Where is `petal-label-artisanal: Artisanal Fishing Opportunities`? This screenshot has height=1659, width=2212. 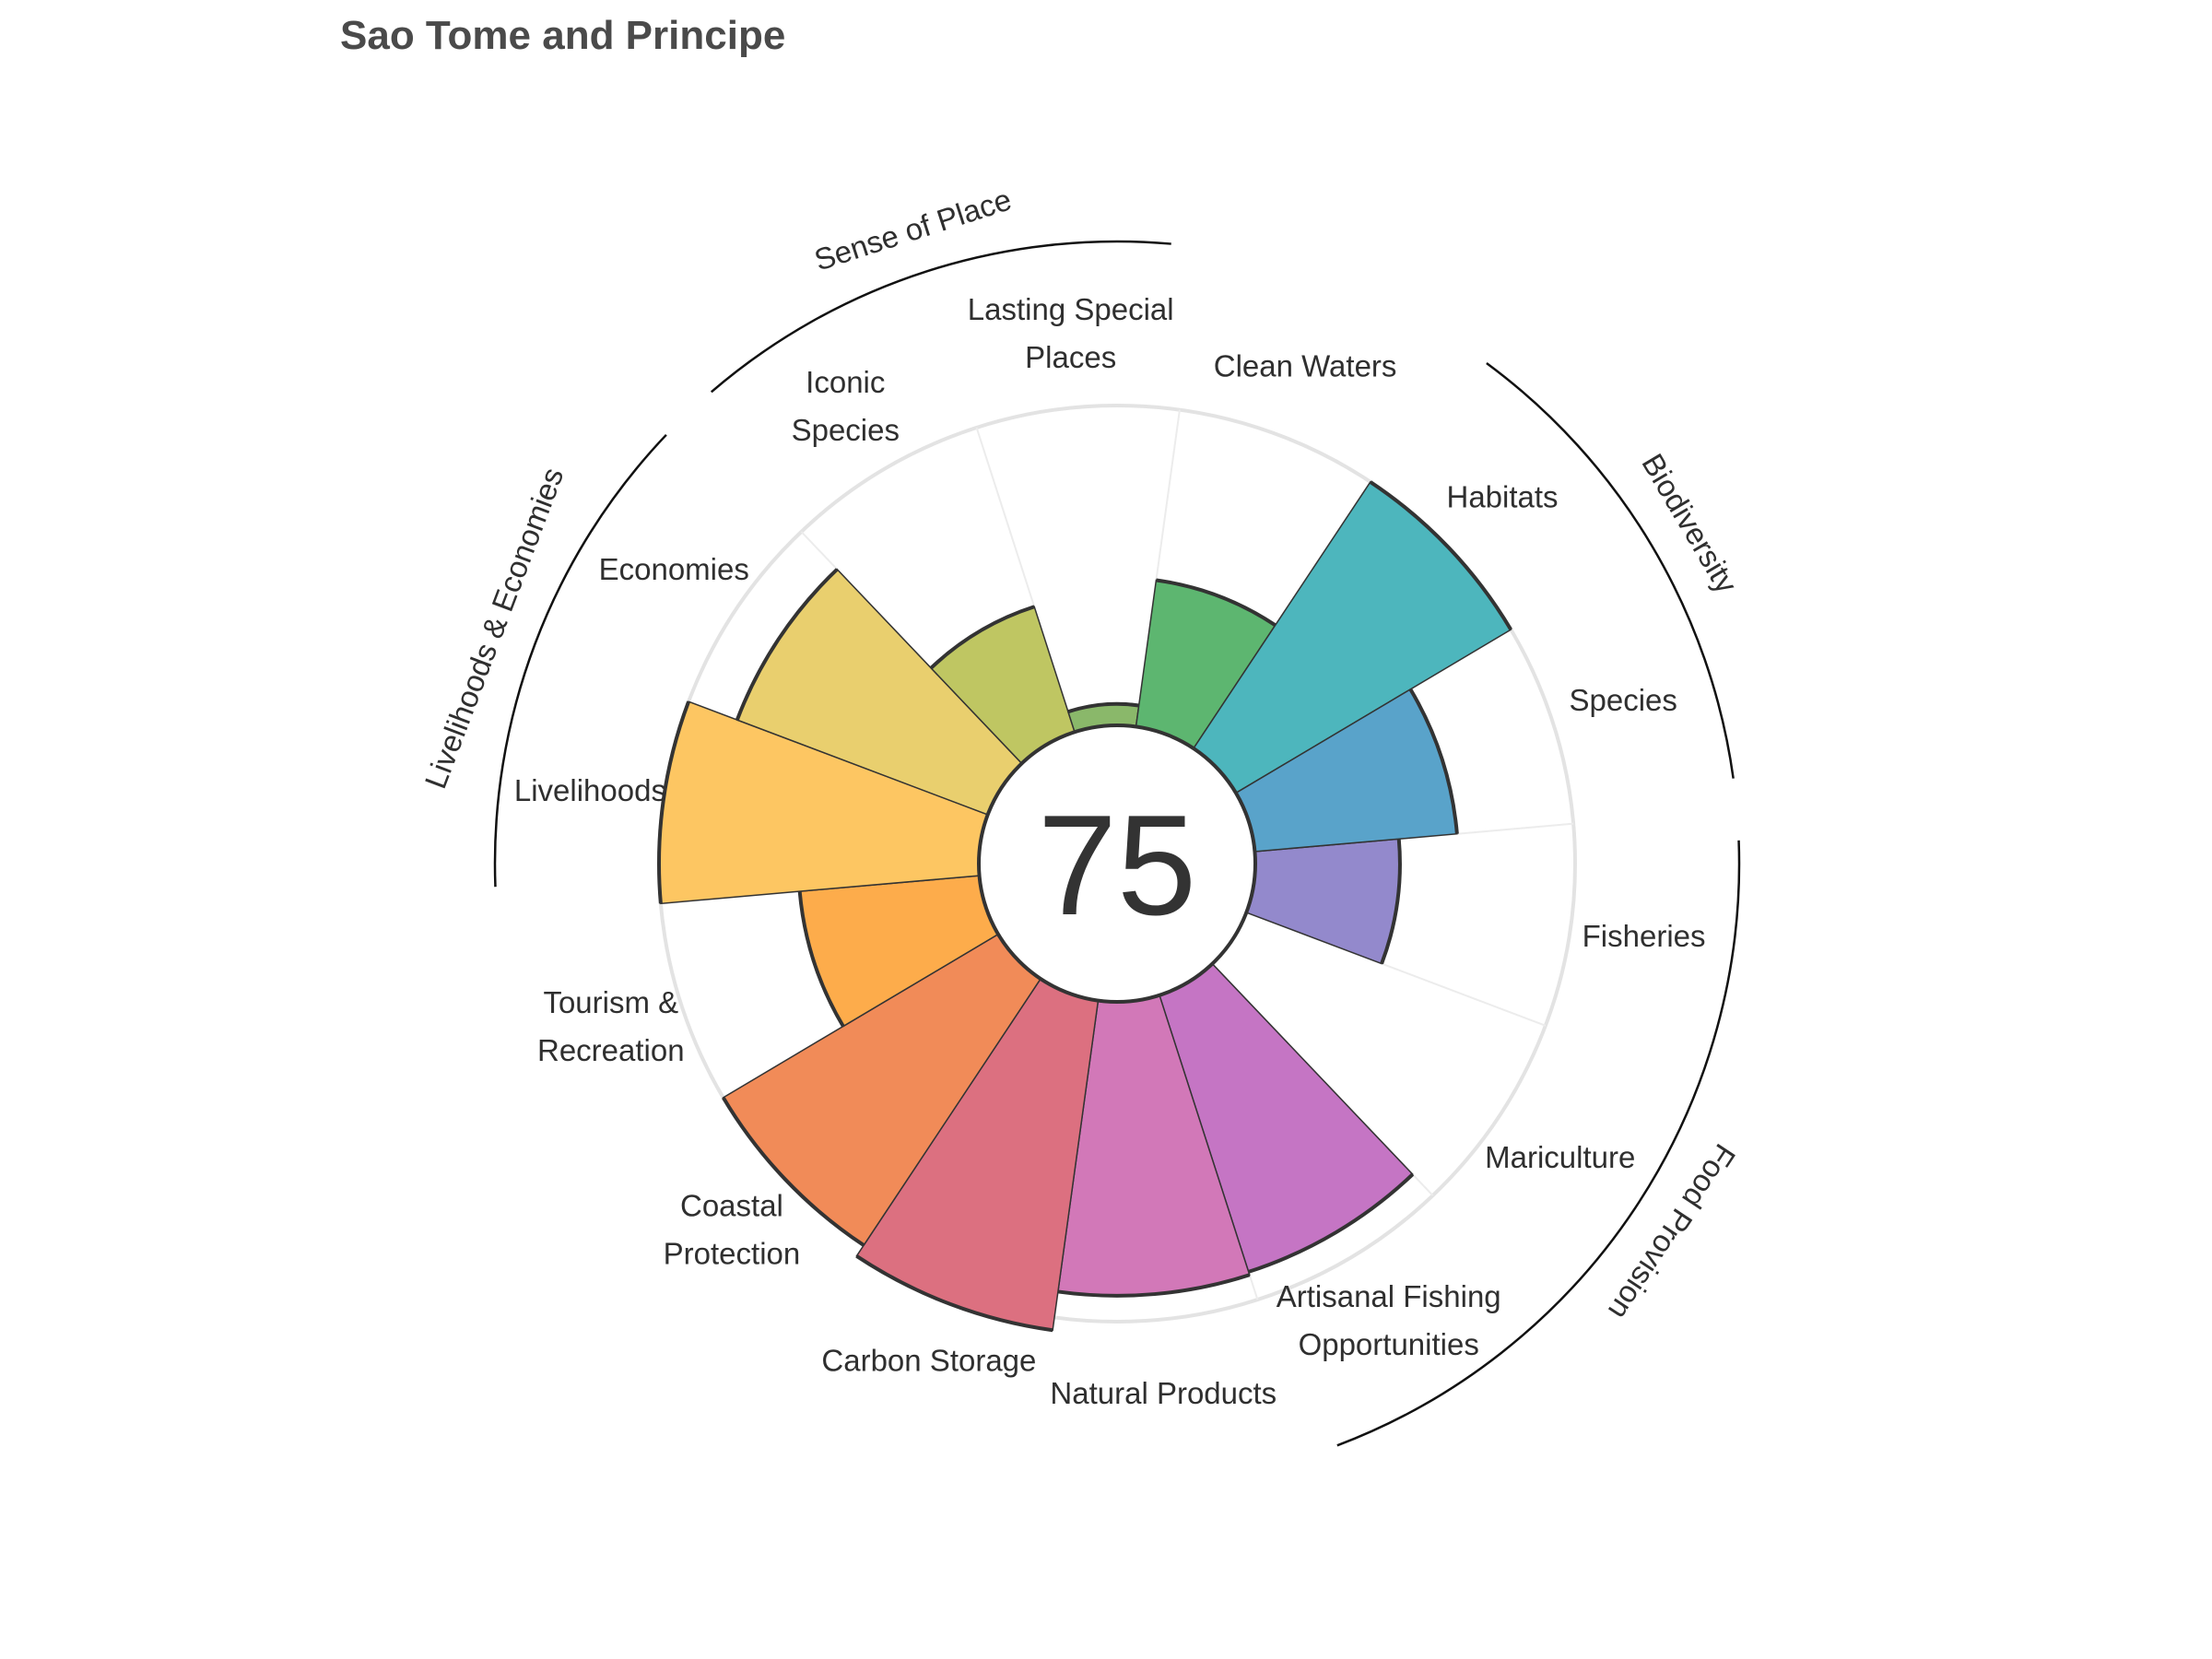 petal-label-artisanal: Artisanal Fishing Opportunities is located at coordinates (1389, 1320).